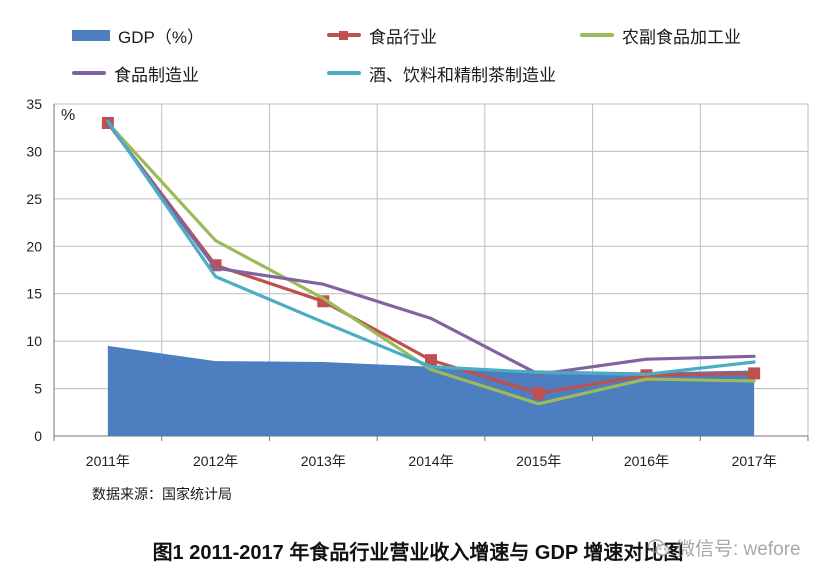 This screenshot has height=580, width=836. Describe the element at coordinates (646, 461) in the screenshot. I see `x-tick-label: 2016年` at that location.